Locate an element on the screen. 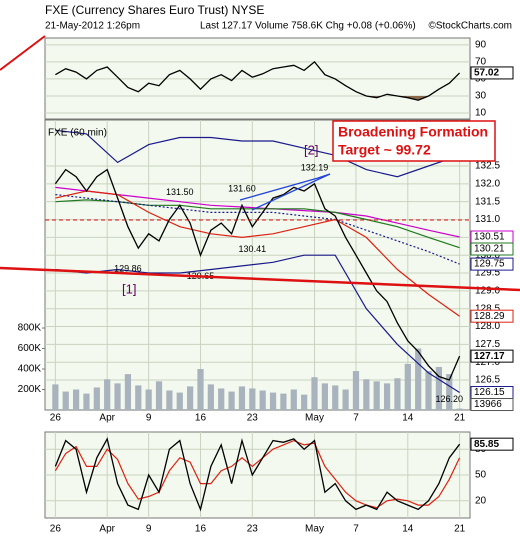 This screenshot has height=540, width=520. y-tick-label: 131.5 is located at coordinates (487, 201).